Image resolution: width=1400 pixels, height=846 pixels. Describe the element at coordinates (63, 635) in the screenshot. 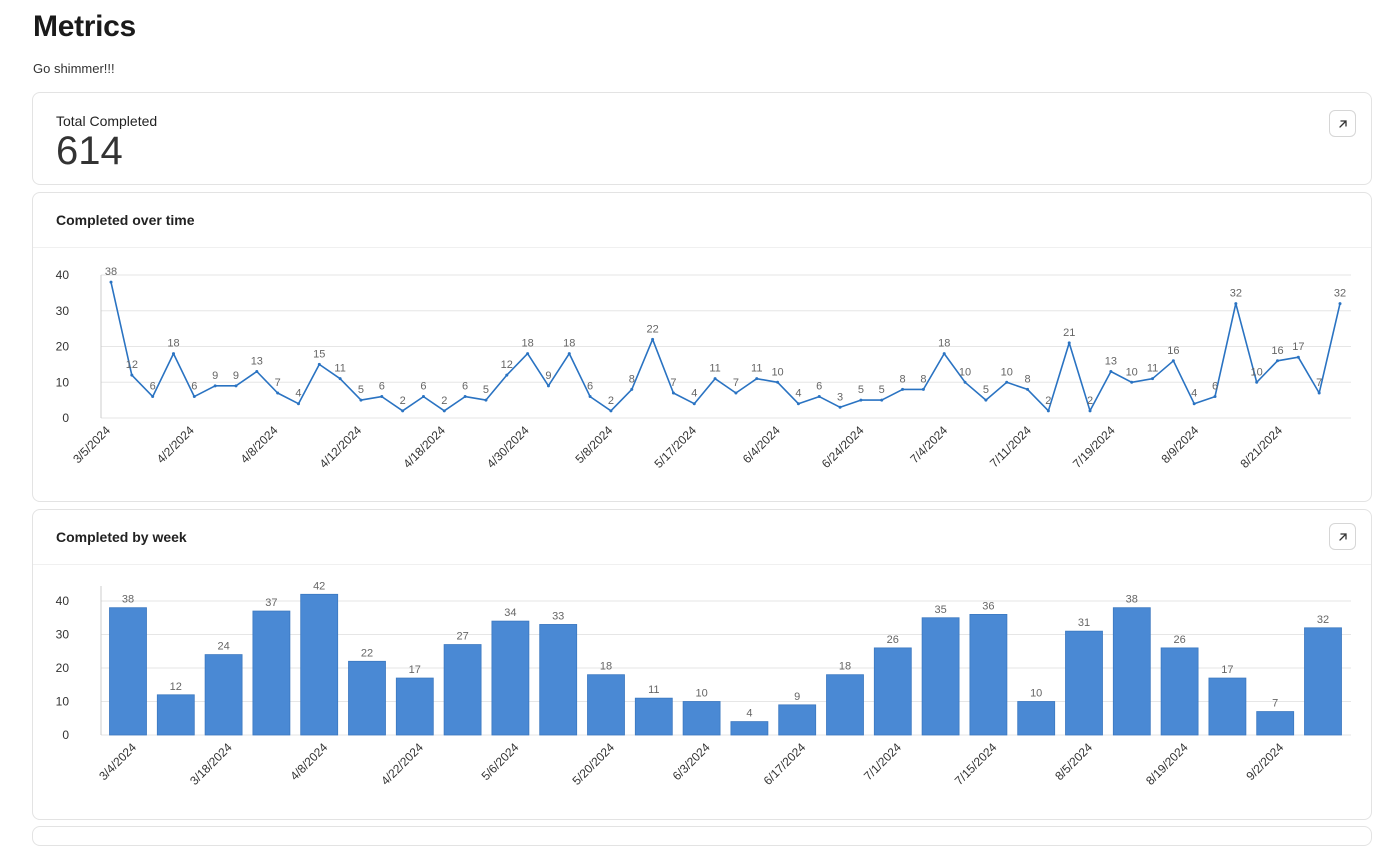

I see `y-tick-label: 30` at that location.